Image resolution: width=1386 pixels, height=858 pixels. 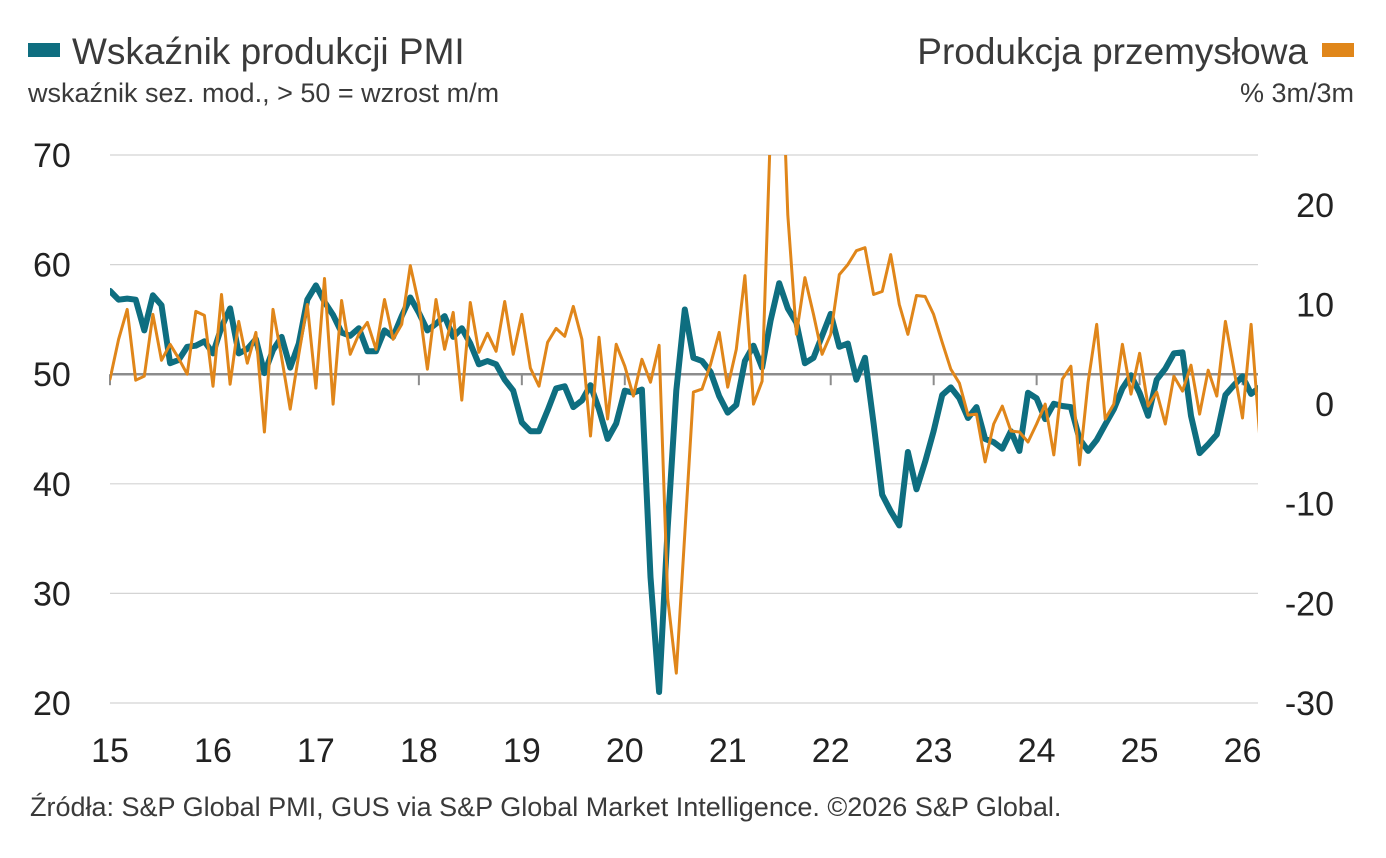 What do you see at coordinates (1309, 704) in the screenshot?
I see `y-right-tick-label: -30` at bounding box center [1309, 704].